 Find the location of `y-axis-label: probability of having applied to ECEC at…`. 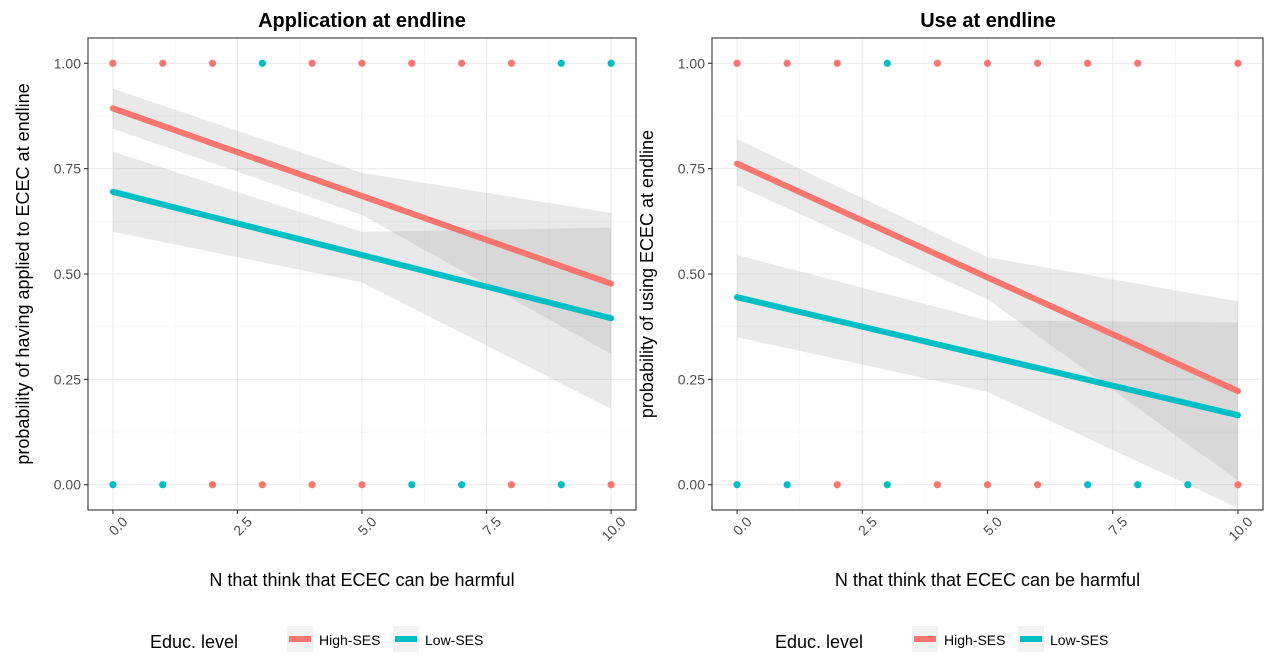

y-axis-label: probability of having applied to ECEC at… is located at coordinates (23, 273).